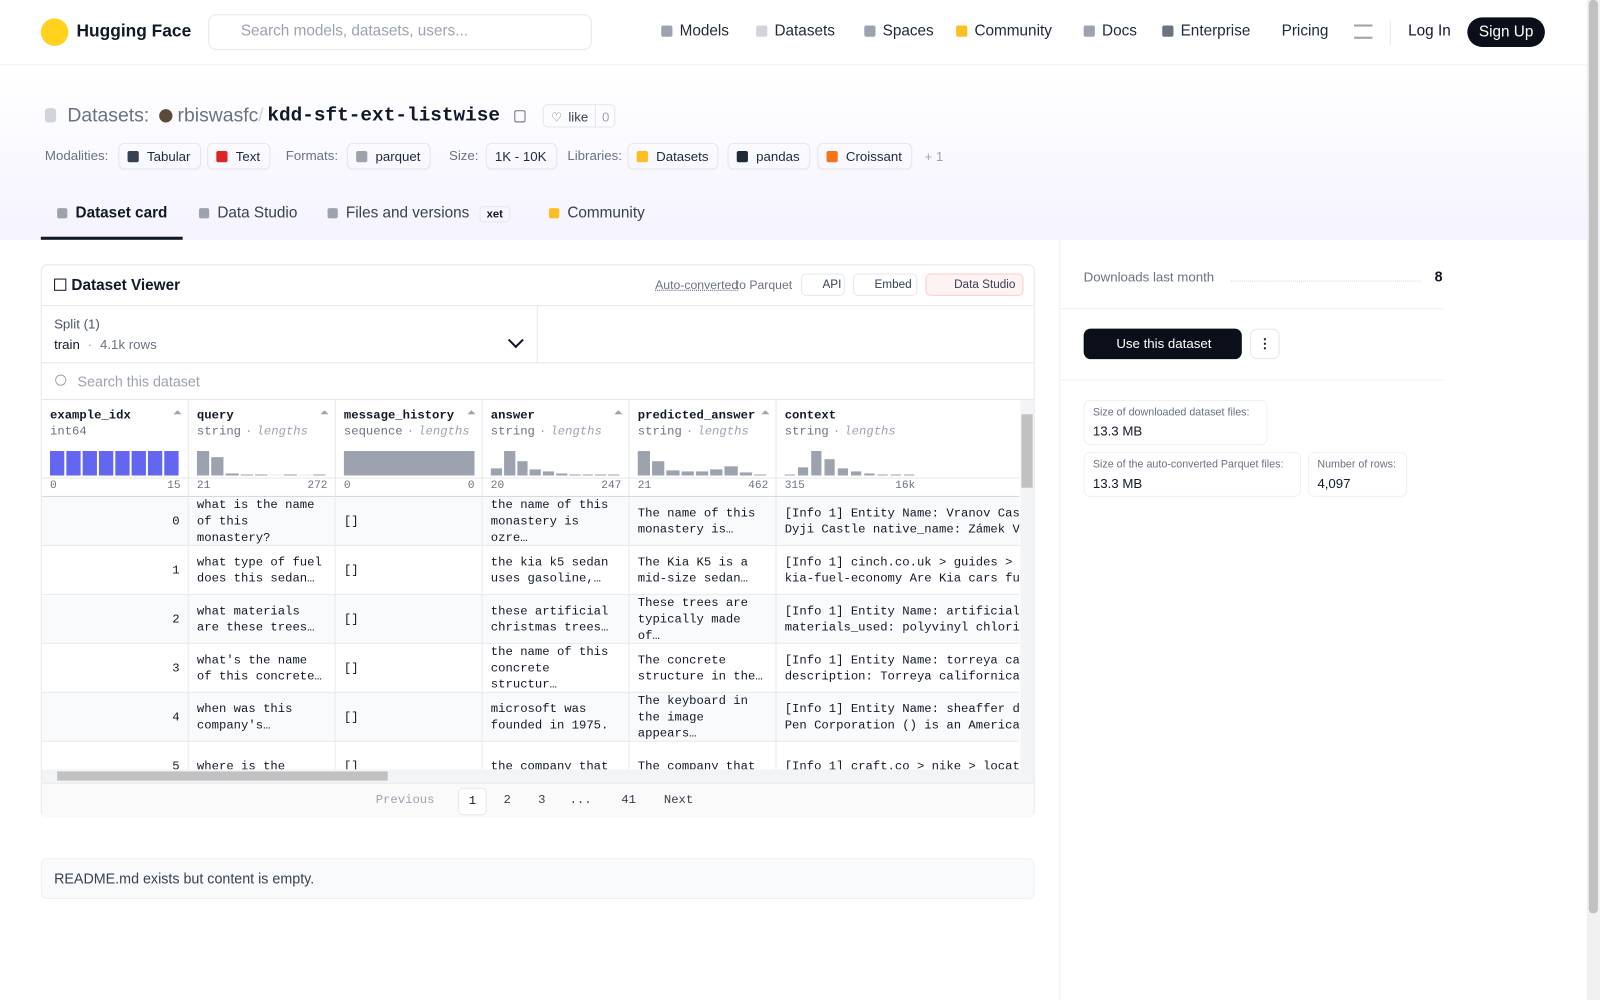  What do you see at coordinates (222, 776) in the screenshot?
I see `h-scroll-thumb` at bounding box center [222, 776].